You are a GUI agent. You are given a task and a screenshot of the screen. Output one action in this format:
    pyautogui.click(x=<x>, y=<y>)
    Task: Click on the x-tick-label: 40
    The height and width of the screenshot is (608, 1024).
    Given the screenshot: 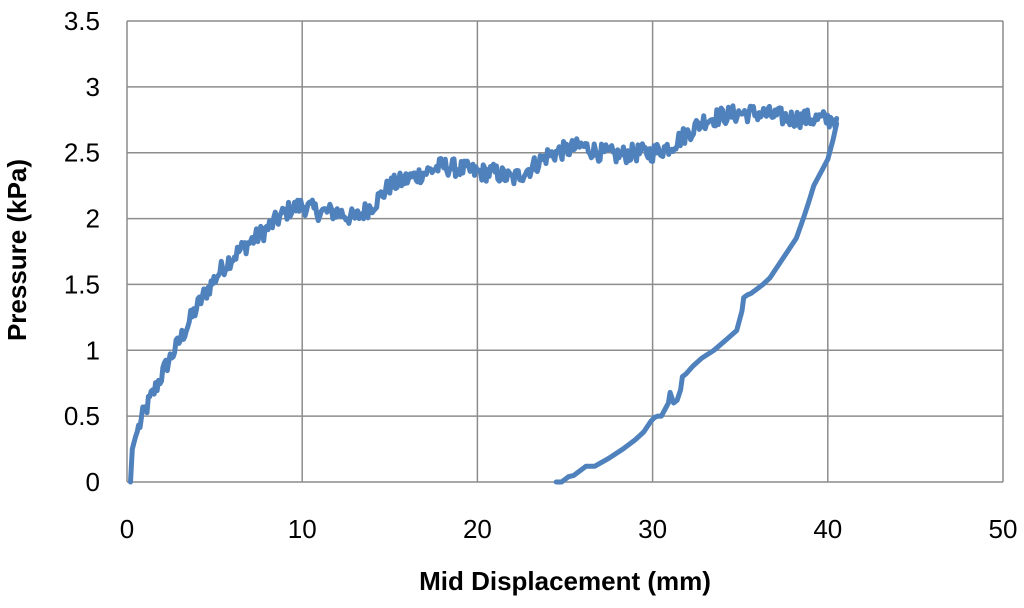 What is the action you would take?
    pyautogui.click(x=827, y=529)
    